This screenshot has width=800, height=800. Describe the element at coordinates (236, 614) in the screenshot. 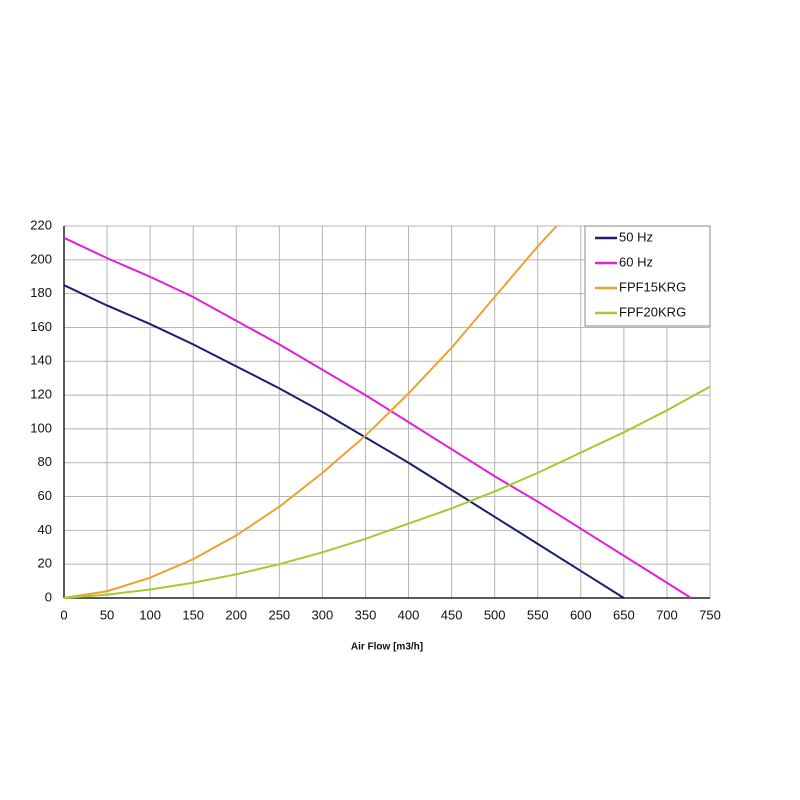

I see `x-tick-label: 200` at that location.